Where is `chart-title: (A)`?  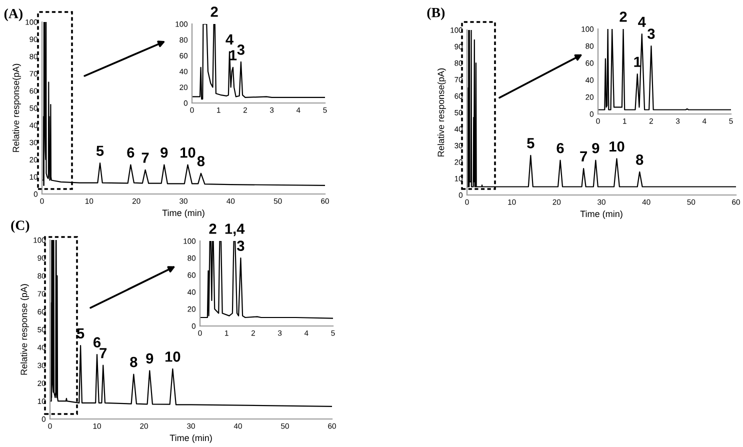
chart-title: (A) is located at coordinates (13, 15).